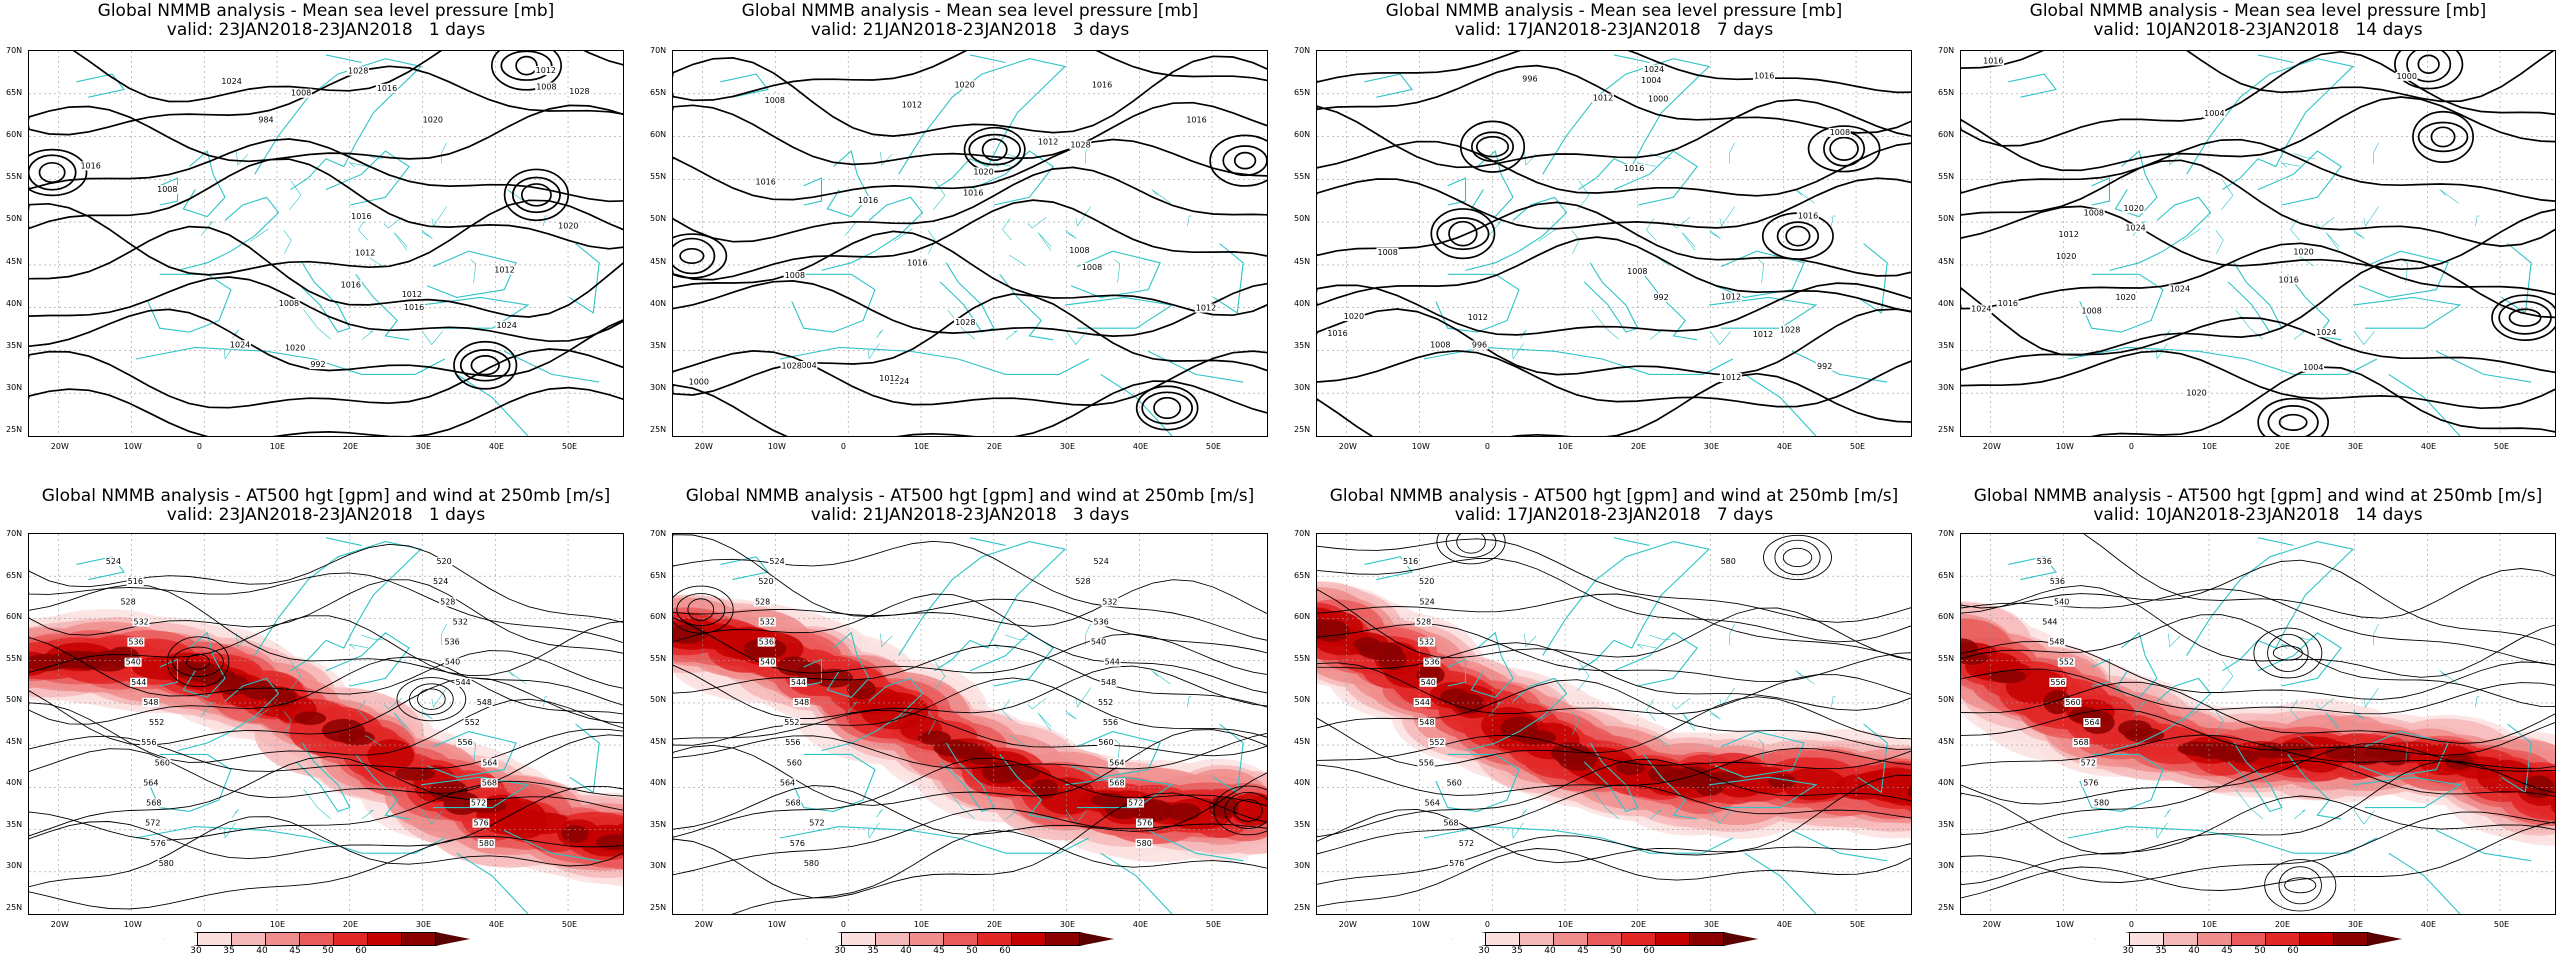 The height and width of the screenshot is (960, 2560). Describe the element at coordinates (1946, 741) in the screenshot. I see `lat-tick-label: 45N` at that location.